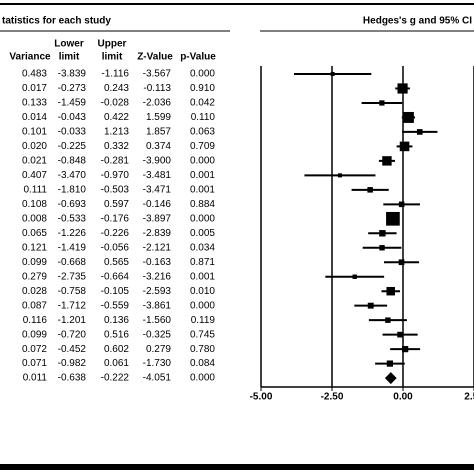 This screenshot has height=474, width=474. What do you see at coordinates (72, 349) in the screenshot?
I see `table-cell: -0.452` at bounding box center [72, 349].